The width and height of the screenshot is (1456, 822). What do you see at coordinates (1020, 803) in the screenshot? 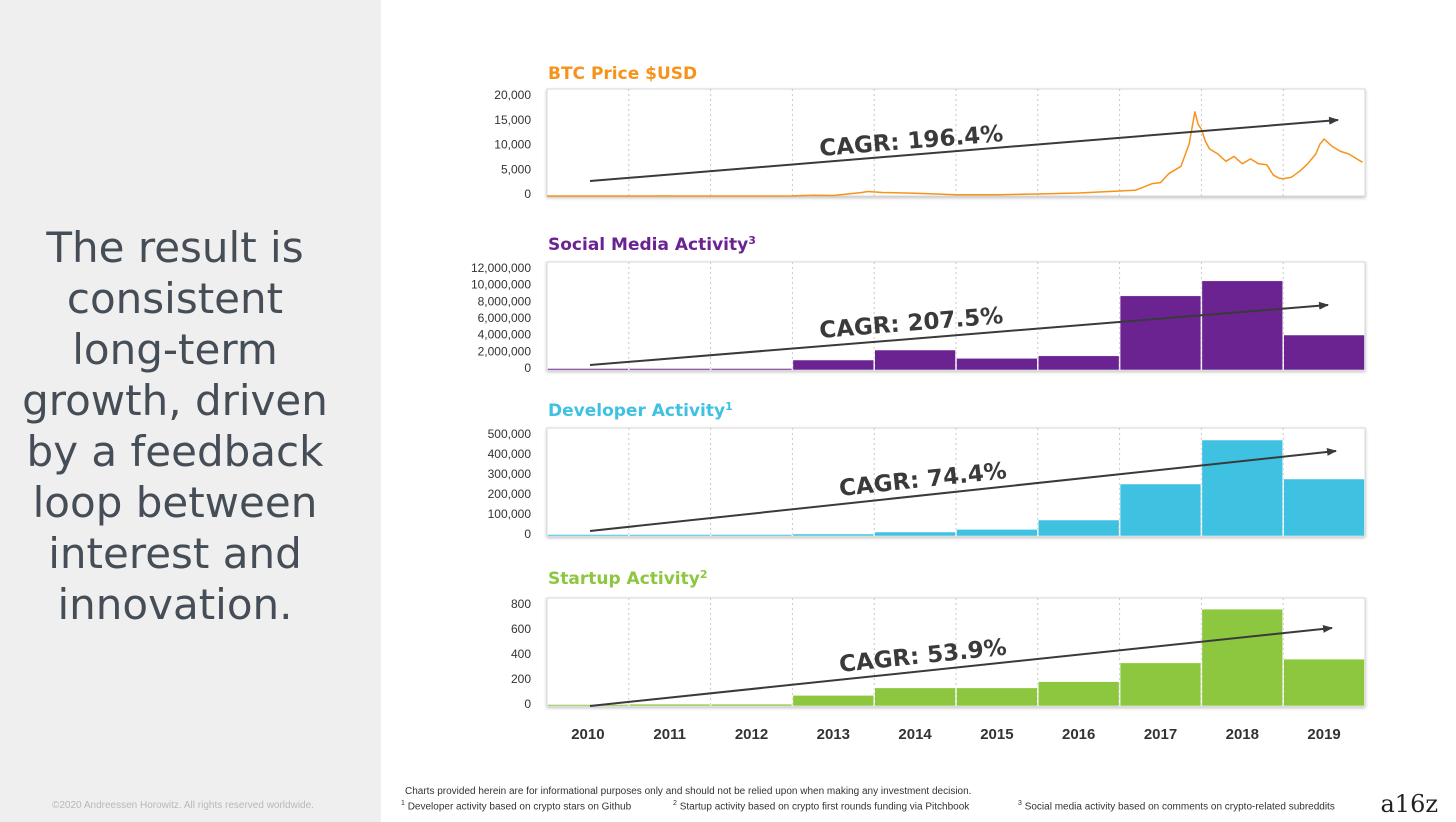
I see `footnote-3-num: 3` at bounding box center [1020, 803].